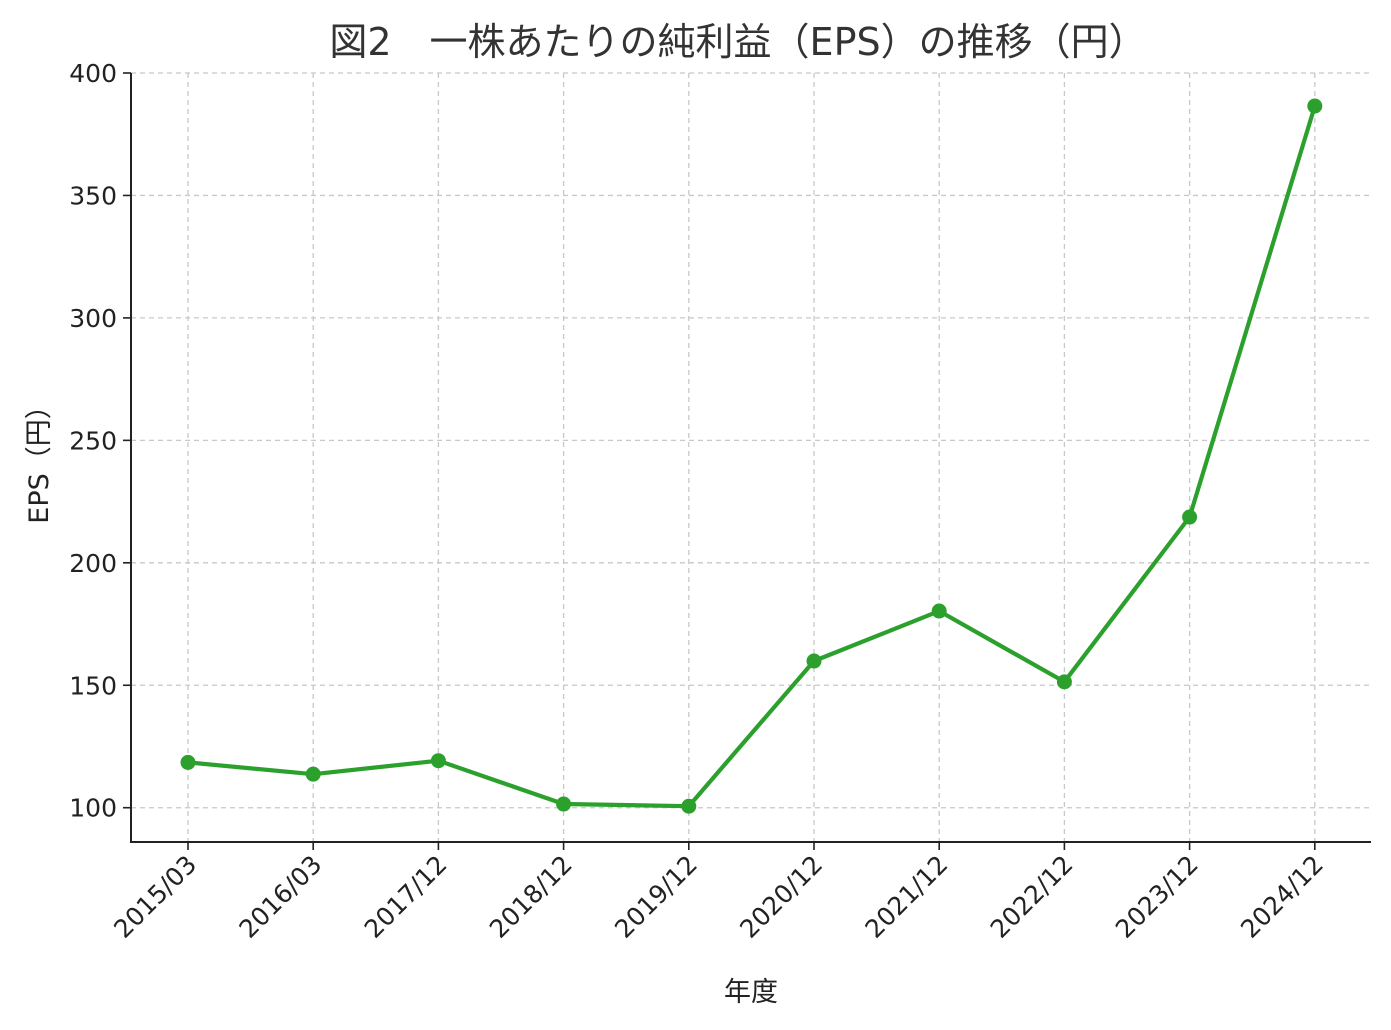 This screenshot has width=1391, height=1030. What do you see at coordinates (656, 897) in the screenshot?
I see `x-tick-label: 2019/12` at bounding box center [656, 897].